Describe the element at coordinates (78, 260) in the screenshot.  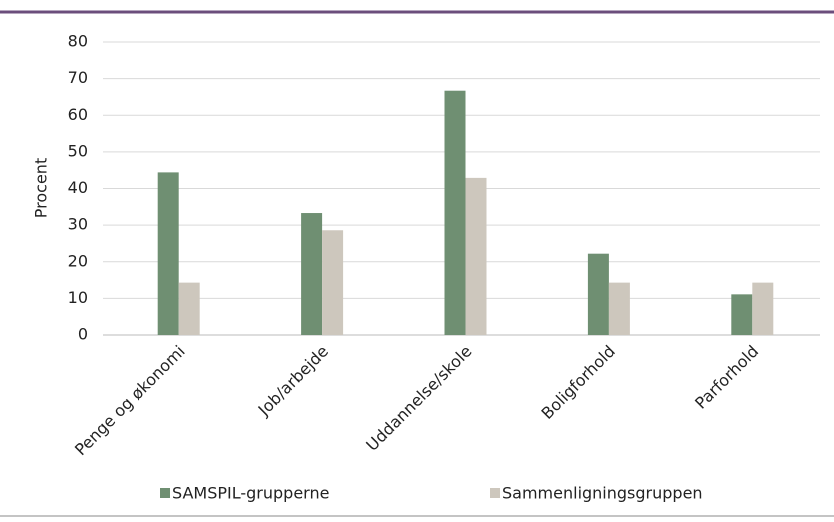
I see `y-tick-label: 20` at that location.